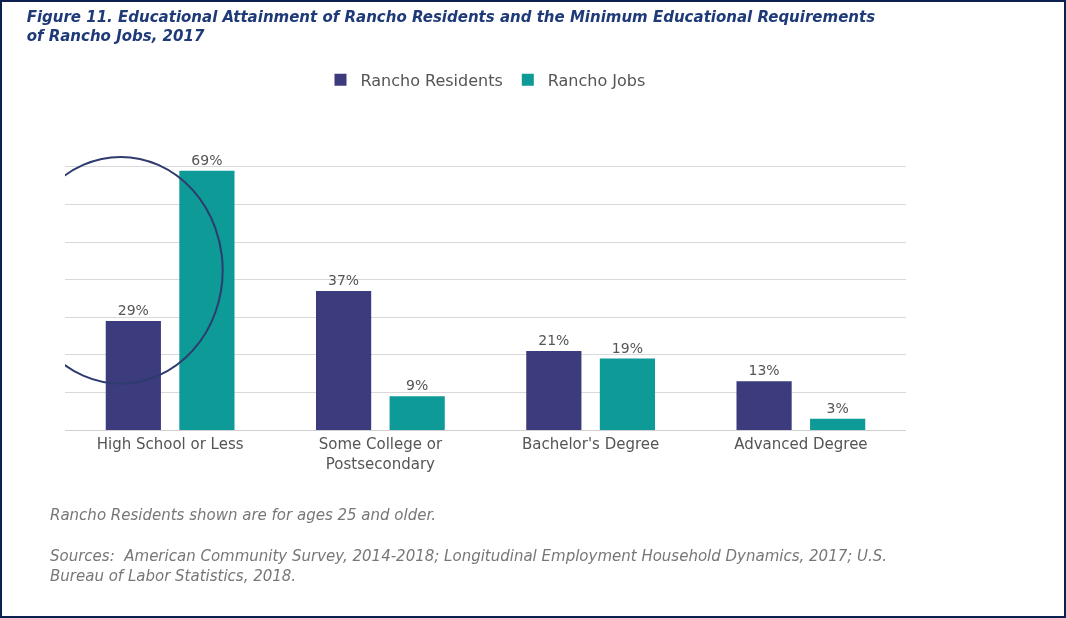 Image resolution: width=1066 pixels, height=618 pixels. Describe the element at coordinates (627, 347) in the screenshot. I see `data-label: 19%` at that location.